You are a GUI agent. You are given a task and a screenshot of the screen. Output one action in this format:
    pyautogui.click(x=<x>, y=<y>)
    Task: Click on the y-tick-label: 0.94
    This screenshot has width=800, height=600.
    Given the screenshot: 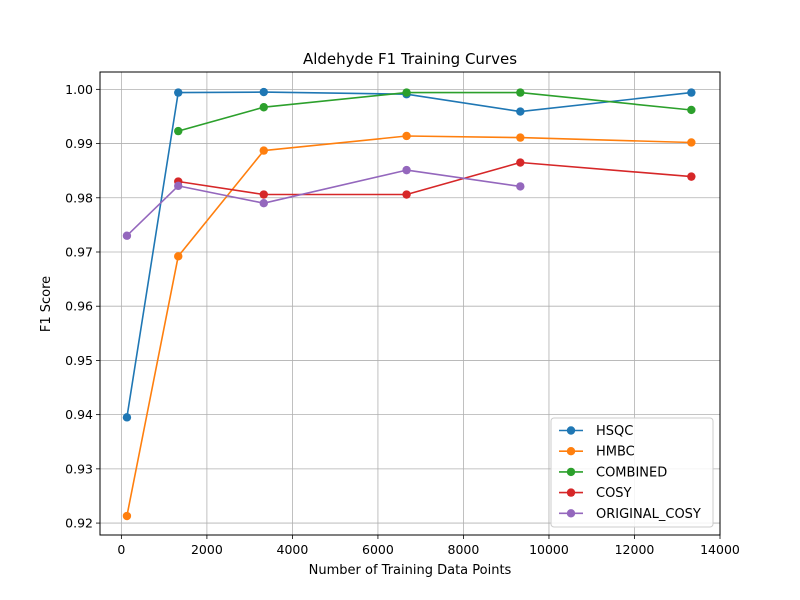 What is the action you would take?
    pyautogui.click(x=79, y=414)
    